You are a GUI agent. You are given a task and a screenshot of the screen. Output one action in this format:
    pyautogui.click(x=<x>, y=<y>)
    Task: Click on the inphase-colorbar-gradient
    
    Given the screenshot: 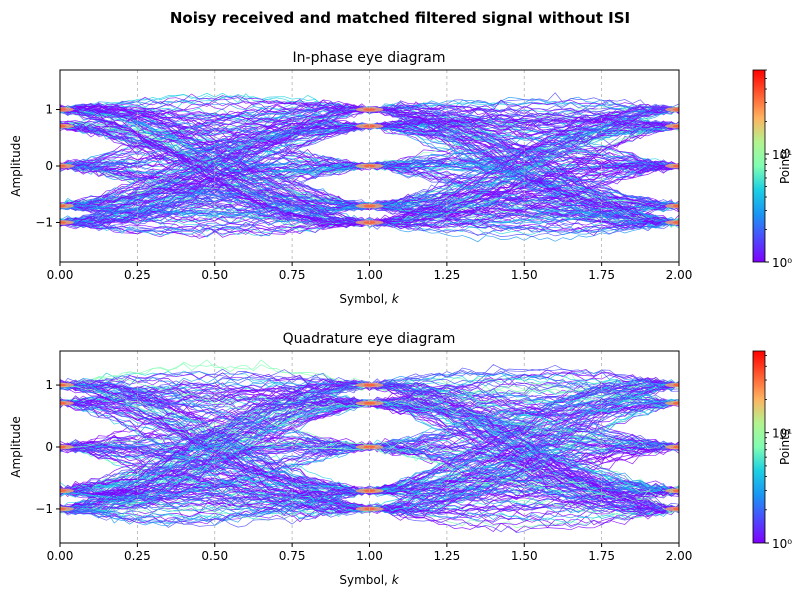 What is the action you would take?
    pyautogui.click(x=759, y=166)
    